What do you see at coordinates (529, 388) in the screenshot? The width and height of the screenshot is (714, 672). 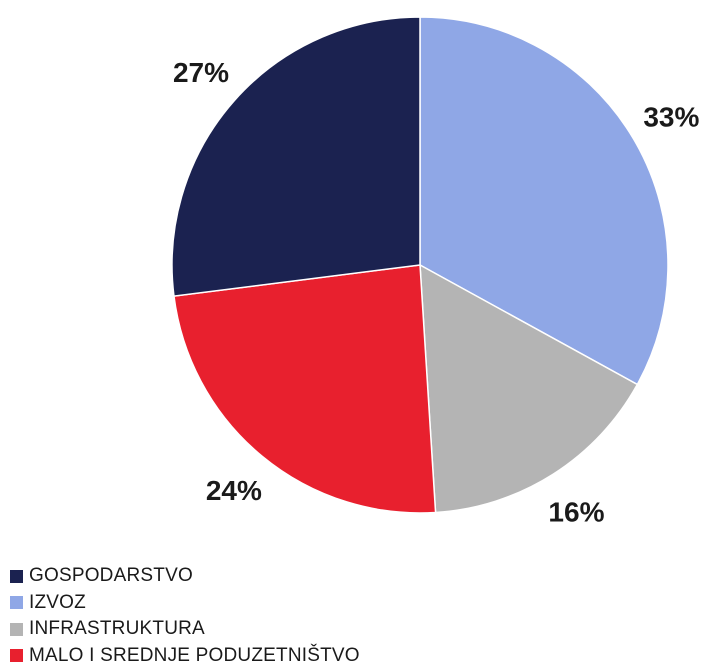 I see `pie-slice-infrastruktura` at bounding box center [529, 388].